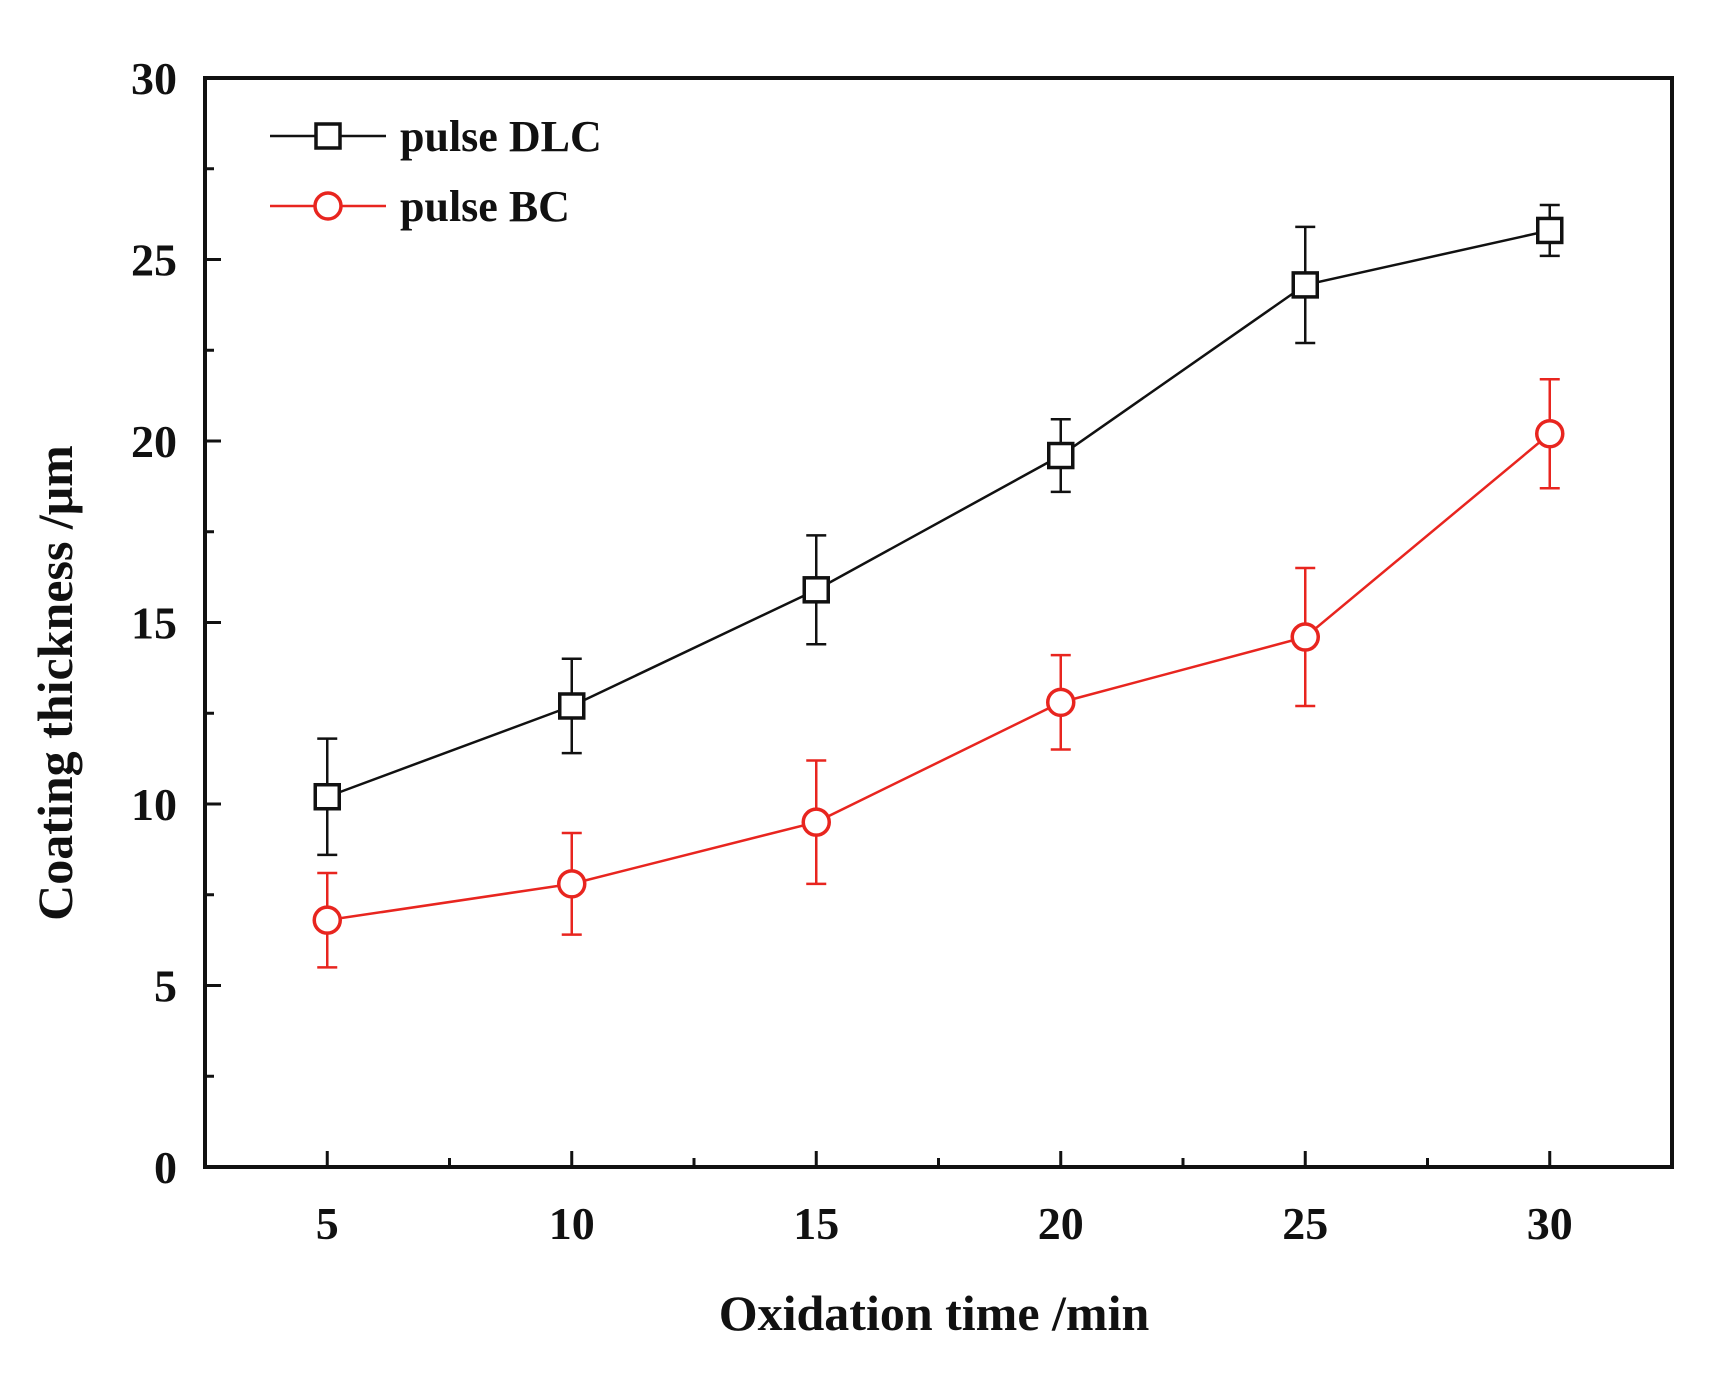 The height and width of the screenshot is (1376, 1713). What do you see at coordinates (572, 1223) in the screenshot?
I see `x-tick-label: 10` at bounding box center [572, 1223].